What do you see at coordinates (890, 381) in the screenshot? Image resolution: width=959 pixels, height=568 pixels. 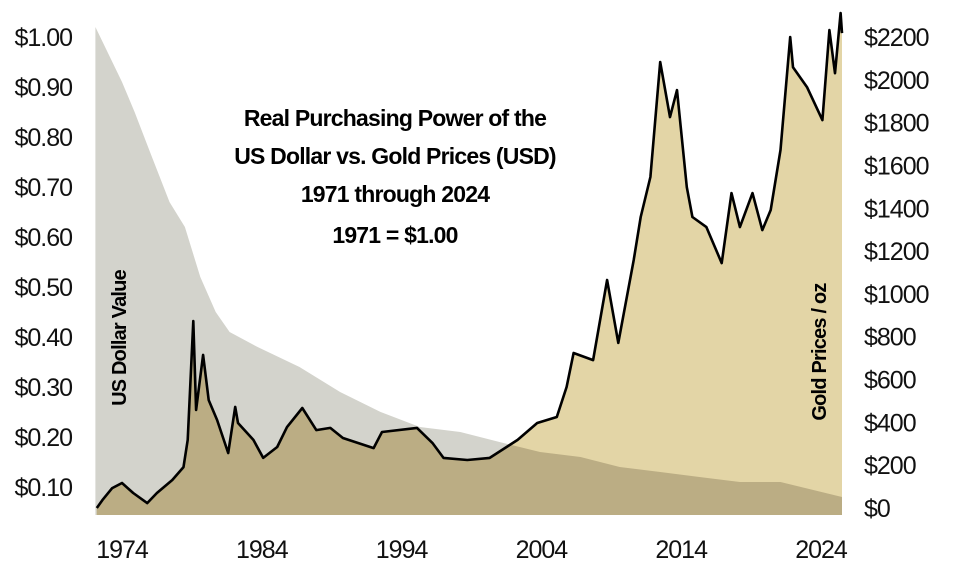 I see `right-tick-label: $600` at bounding box center [890, 381].